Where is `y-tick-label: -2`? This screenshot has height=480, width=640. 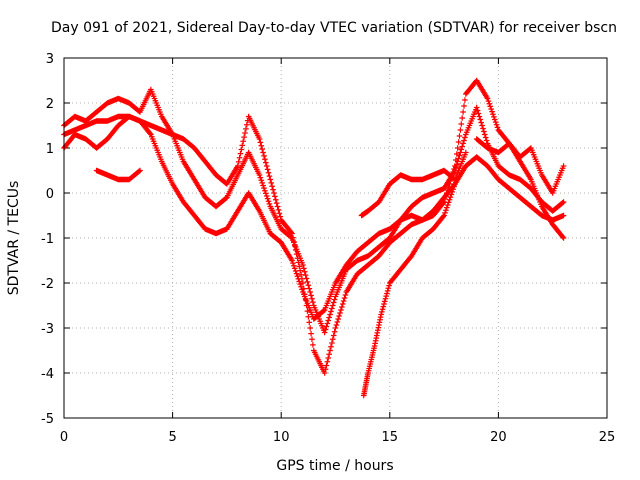
y-tick-label: -2 is located at coordinates (47, 284).